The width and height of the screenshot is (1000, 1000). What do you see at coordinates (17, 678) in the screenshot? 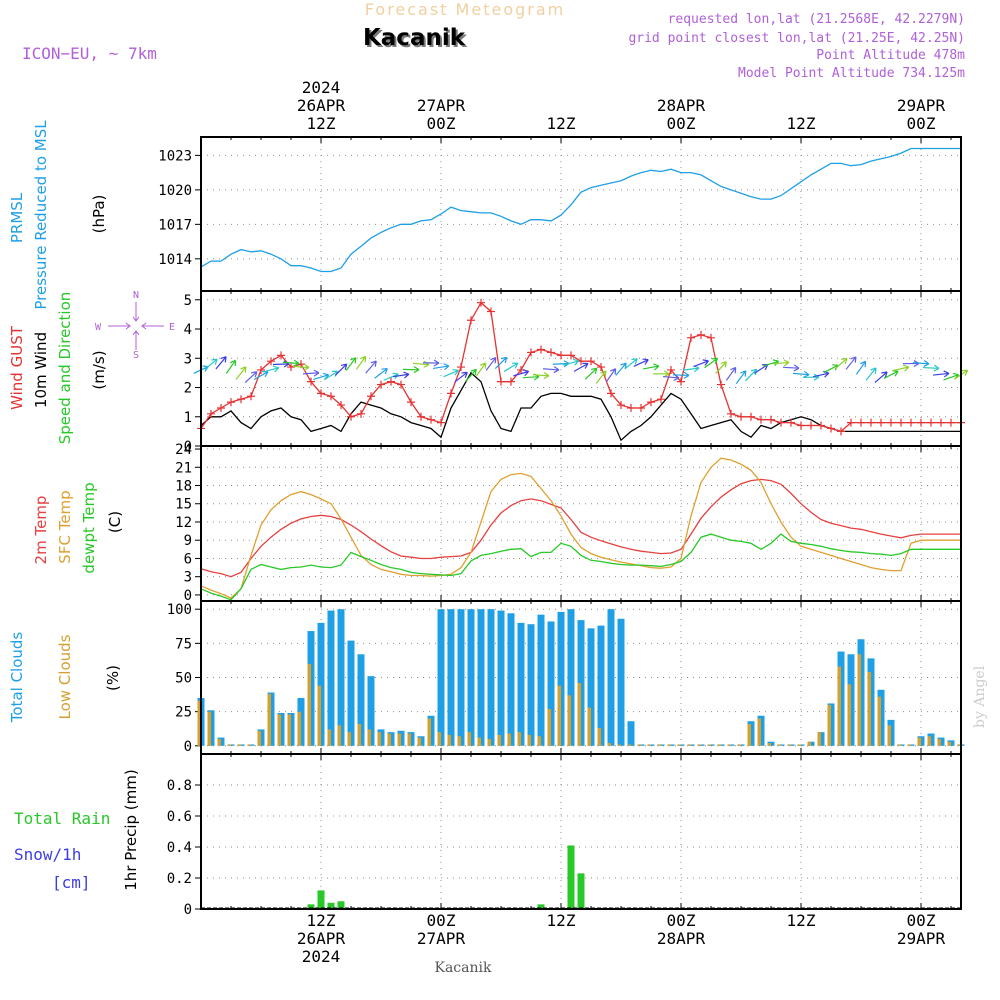
I see `total-clouds-label: Total Clouds` at bounding box center [17, 678].